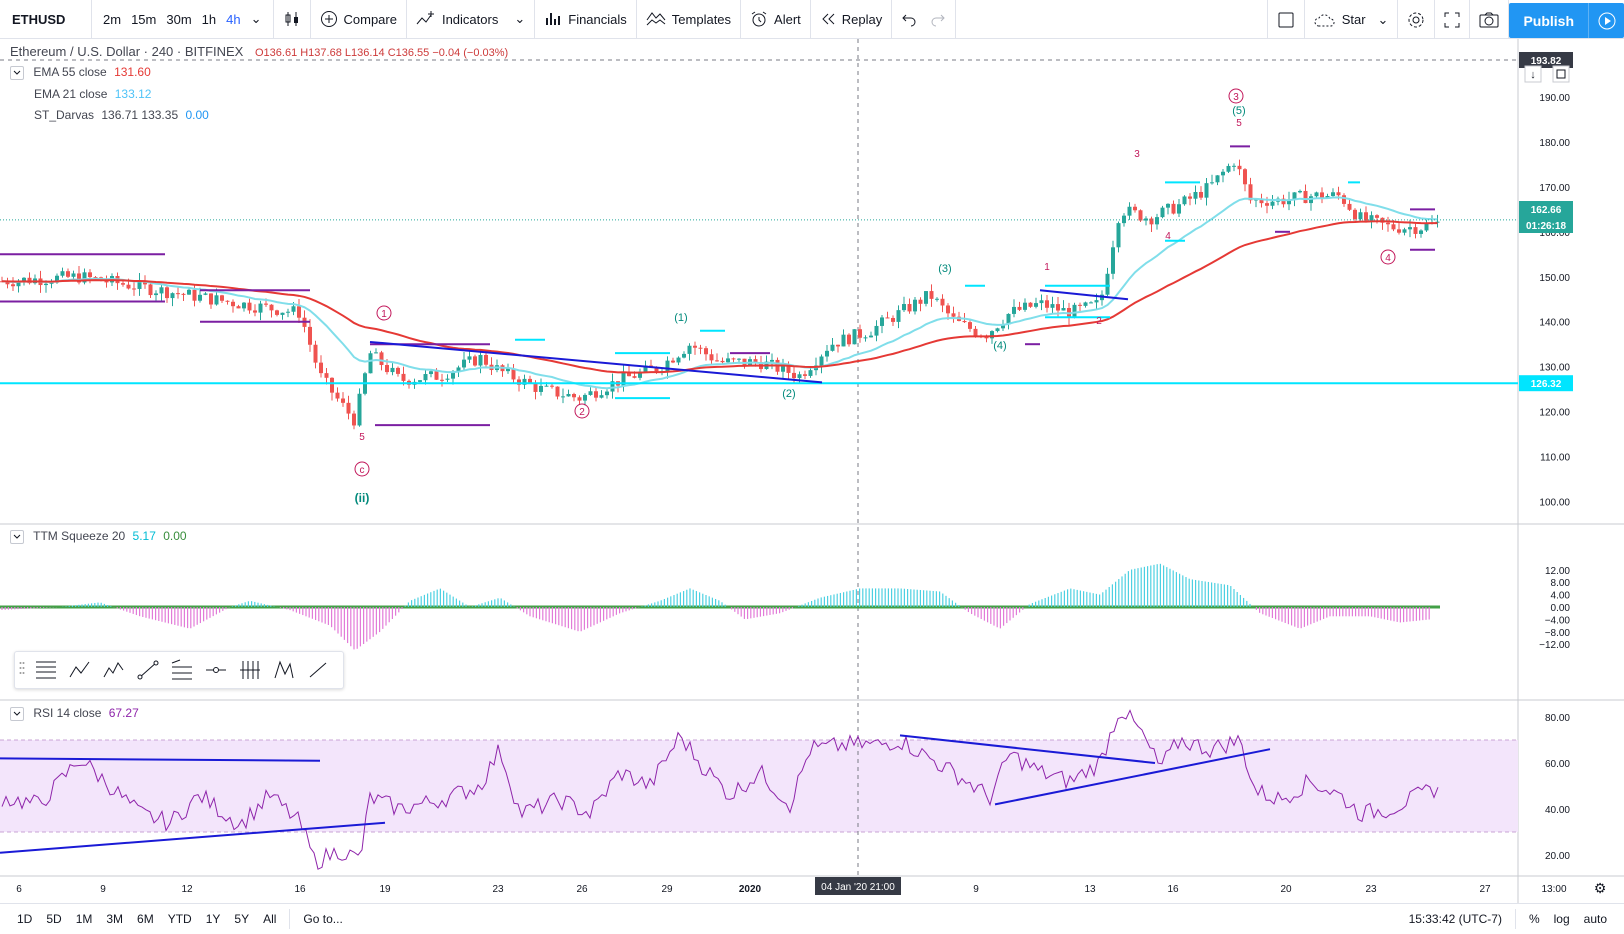 This screenshot has width=1624, height=934. What do you see at coordinates (84, 919) in the screenshot?
I see `range-1m: 1M` at bounding box center [84, 919].